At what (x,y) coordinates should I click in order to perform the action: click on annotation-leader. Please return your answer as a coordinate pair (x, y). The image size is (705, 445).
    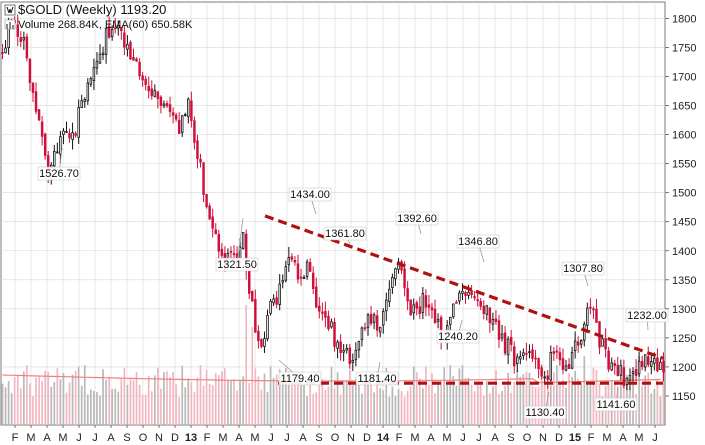
    Looking at the image, I should click on (240, 241).